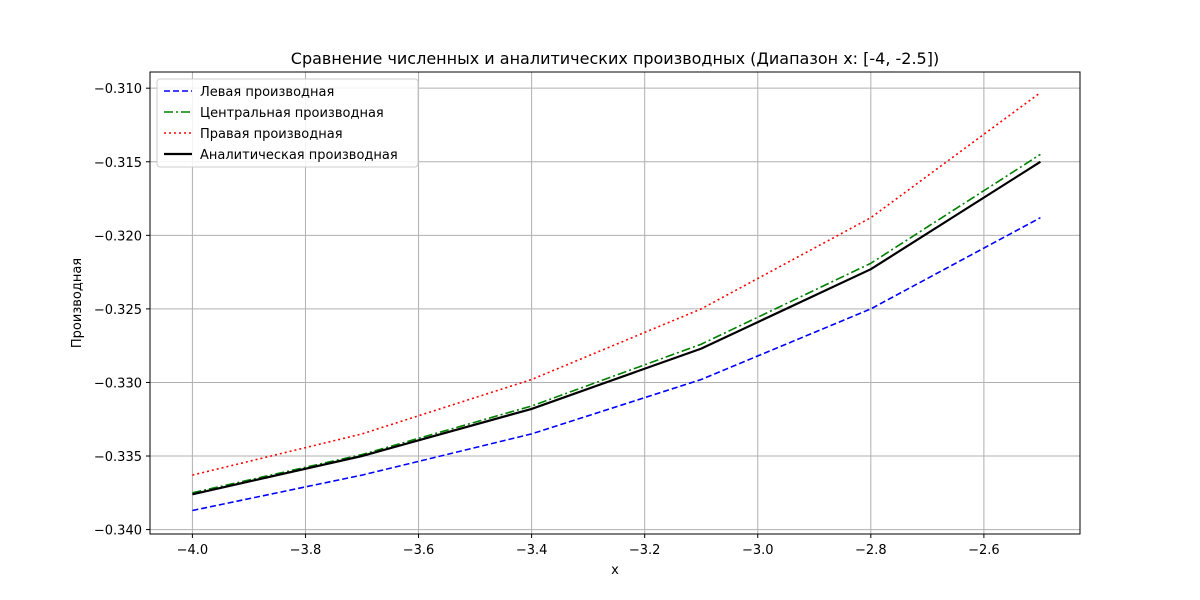 The height and width of the screenshot is (600, 1200). I want to click on x-tick-label: −3.4, so click(532, 550).